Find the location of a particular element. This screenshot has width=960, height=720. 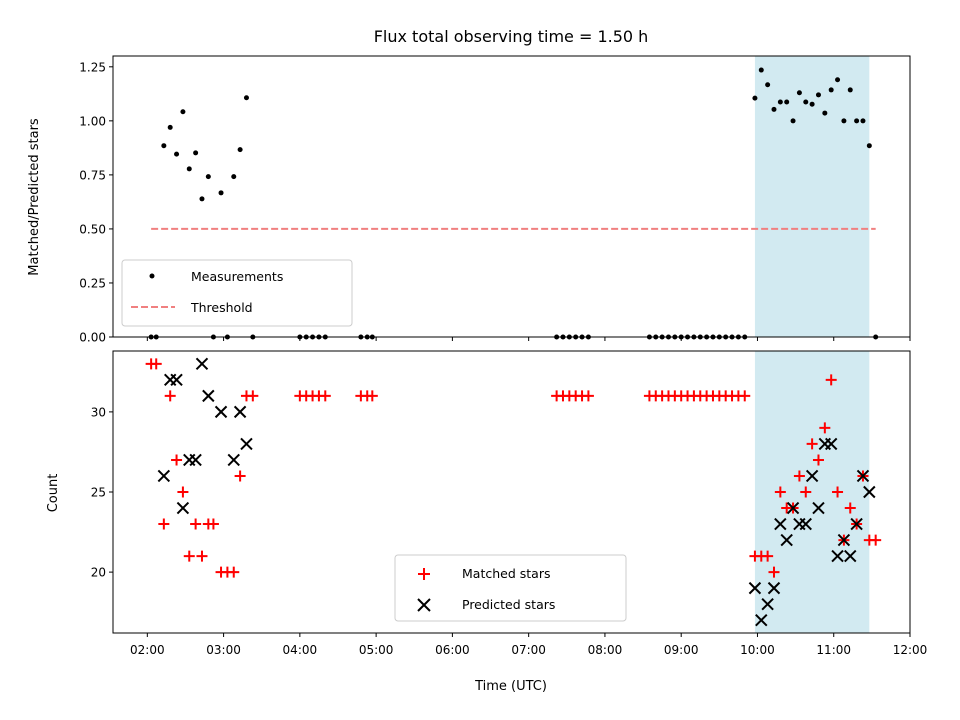

bottom-y-axis-label: Count is located at coordinates (53, 493).